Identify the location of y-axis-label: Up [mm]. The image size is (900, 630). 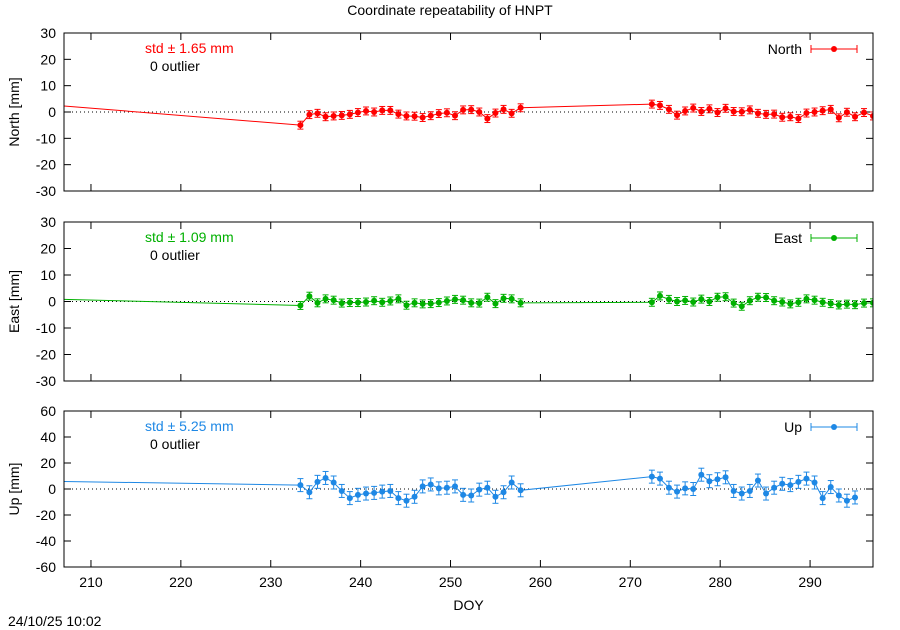
(14, 489).